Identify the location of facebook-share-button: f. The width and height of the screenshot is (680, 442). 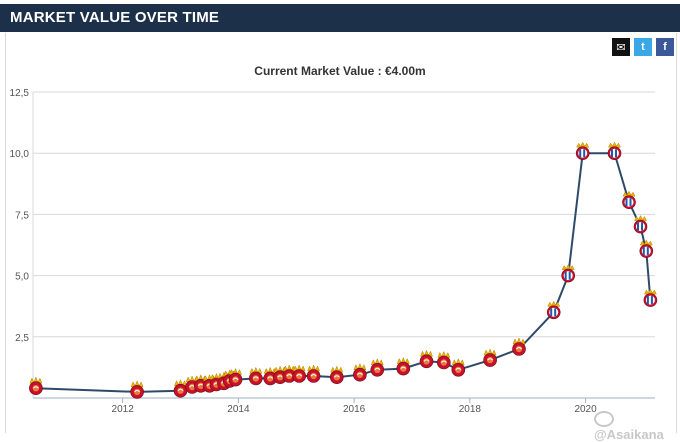
(665, 47).